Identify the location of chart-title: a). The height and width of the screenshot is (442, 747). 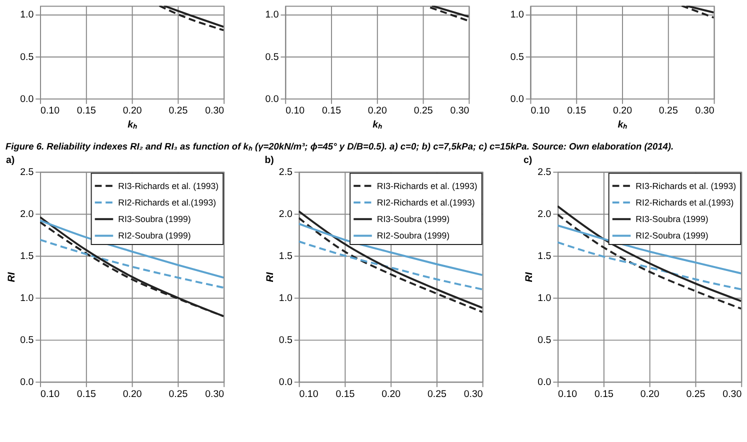
(10, 160).